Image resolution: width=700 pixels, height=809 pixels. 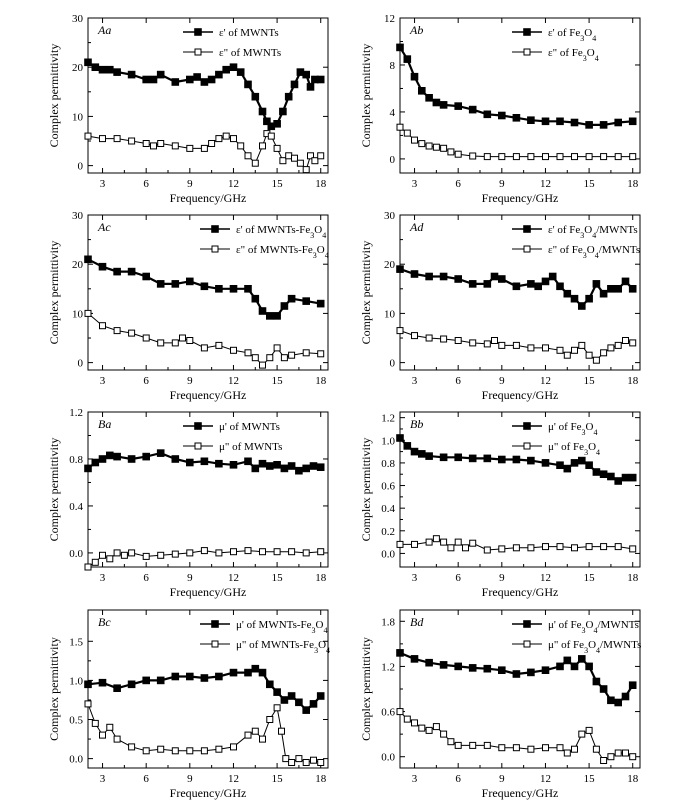 What do you see at coordinates (250, 447) in the screenshot?
I see `legend-label: μ" of MWNTs` at bounding box center [250, 447].